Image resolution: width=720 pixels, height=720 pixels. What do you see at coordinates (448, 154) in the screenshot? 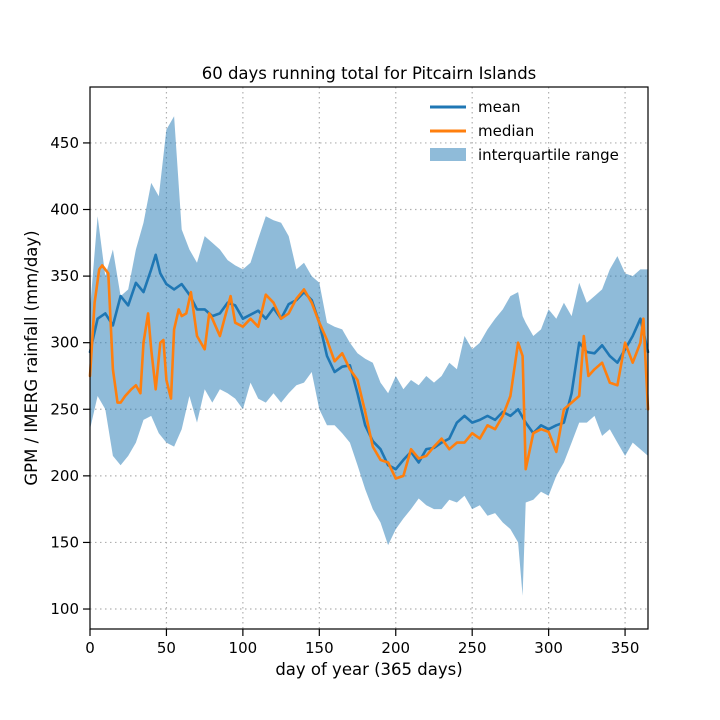
I see `legend-iqr-swatch` at bounding box center [448, 154].